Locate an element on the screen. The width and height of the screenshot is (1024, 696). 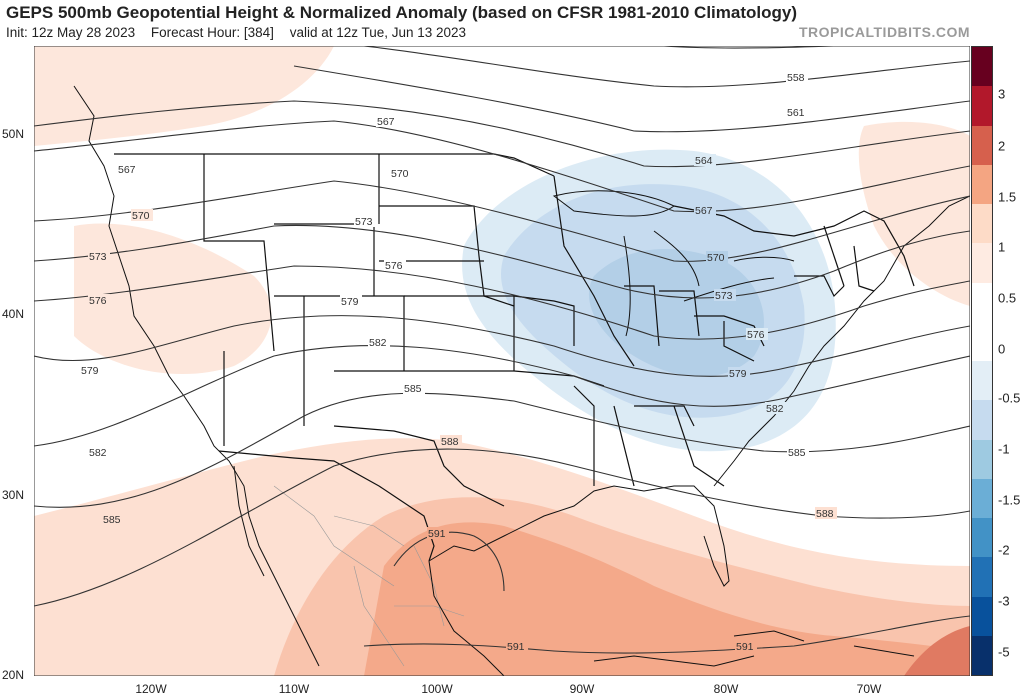
contour-label-585-west: 585 is located at coordinates (413, 389).